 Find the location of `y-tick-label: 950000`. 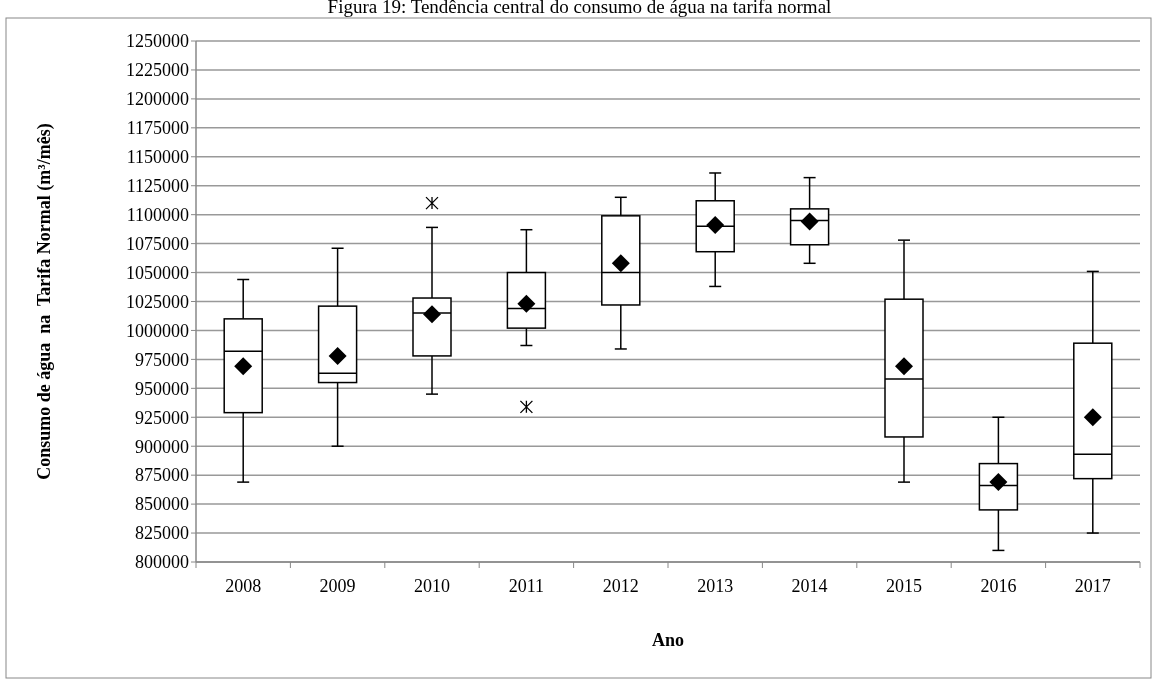

y-tick-label: 950000 is located at coordinates (162, 388).